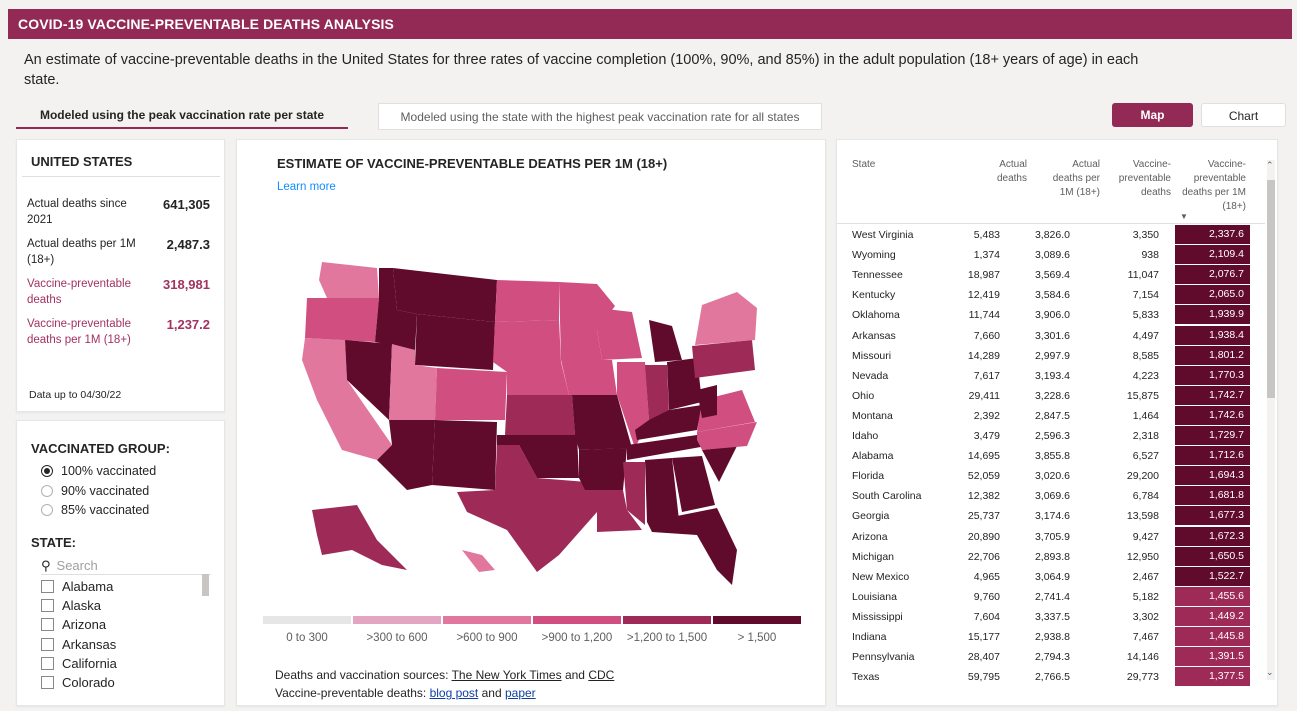 This screenshot has width=1297, height=711. Describe the element at coordinates (89, 644) in the screenshot. I see `state-label: Arkansas` at that location.